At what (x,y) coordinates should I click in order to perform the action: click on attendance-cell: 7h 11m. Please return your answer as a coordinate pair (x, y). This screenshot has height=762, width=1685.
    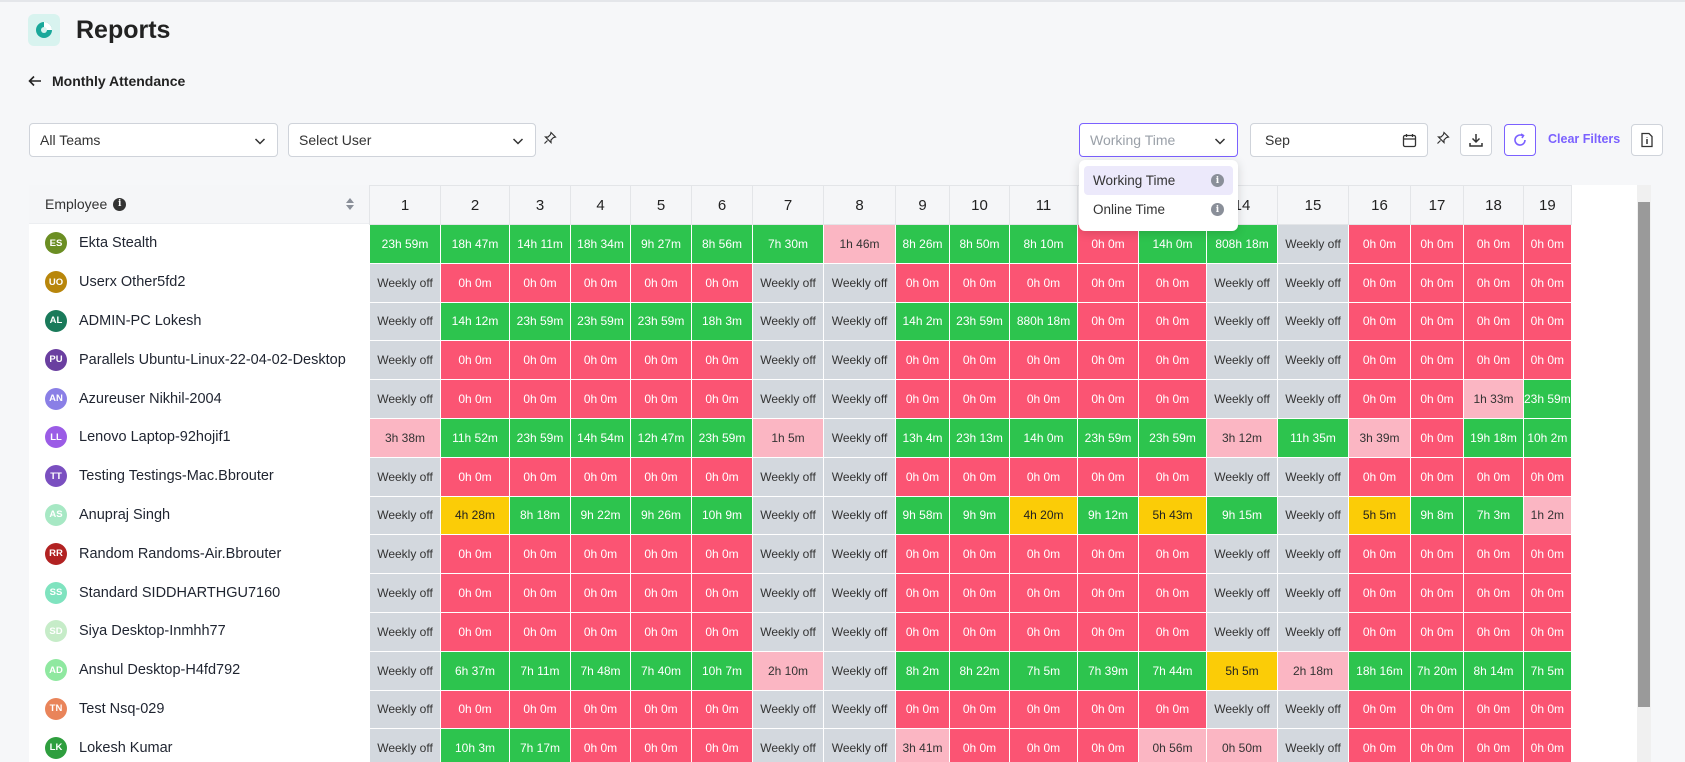
    Looking at the image, I should click on (540, 670).